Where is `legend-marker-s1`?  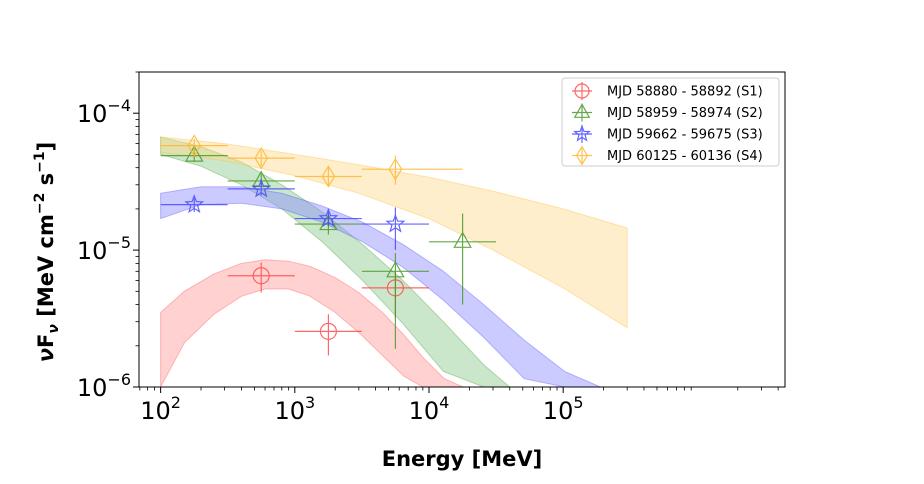 legend-marker-s1 is located at coordinates (582, 91).